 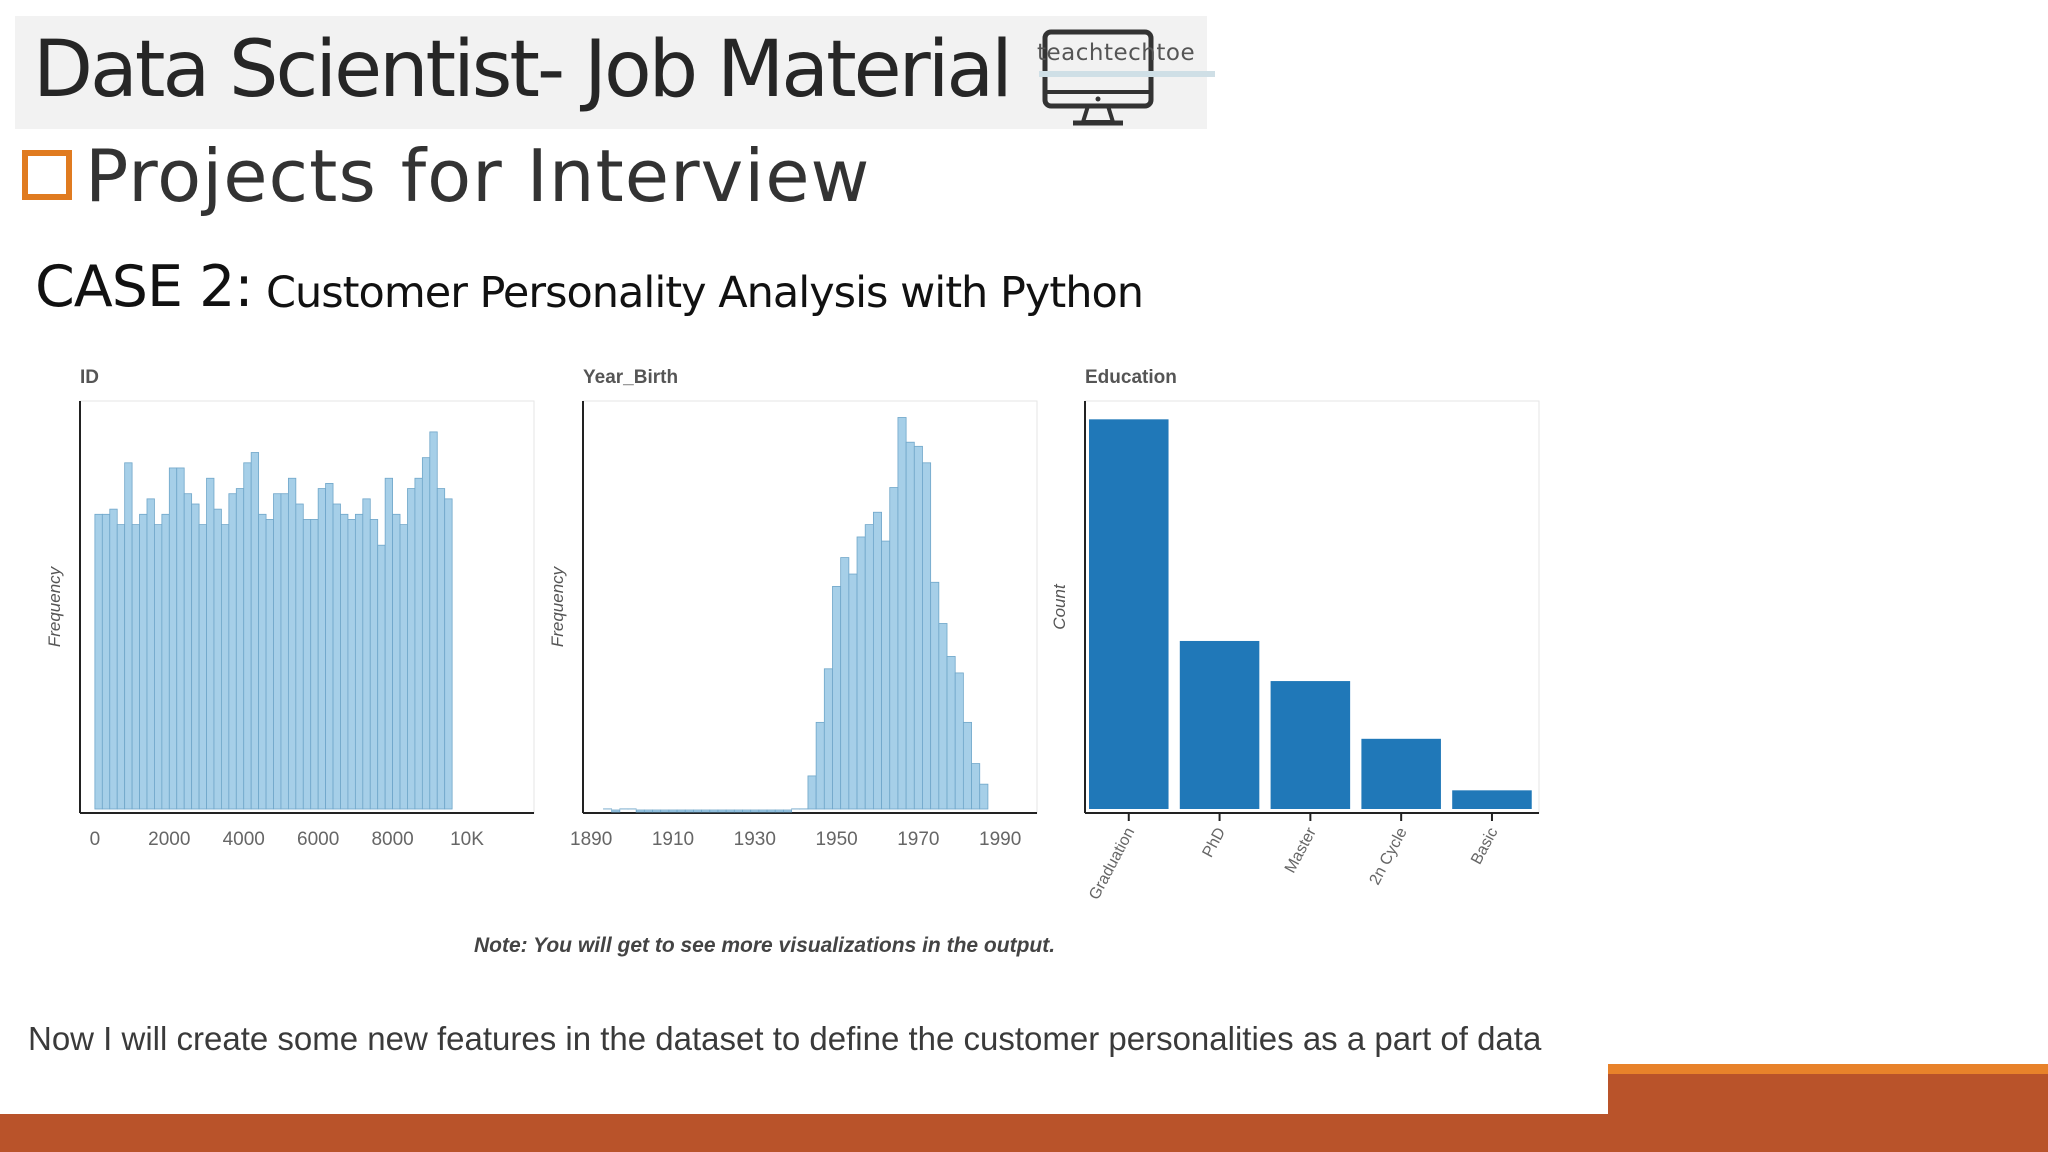 What do you see at coordinates (1000, 839) in the screenshot?
I see `x-tick-label: 1990` at bounding box center [1000, 839].